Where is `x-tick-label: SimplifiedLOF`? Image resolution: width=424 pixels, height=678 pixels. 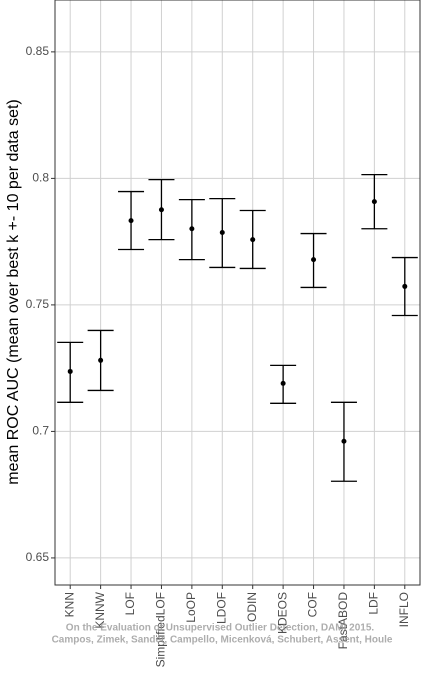
x-tick-label: SimplifiedLOF is located at coordinates (161, 629).